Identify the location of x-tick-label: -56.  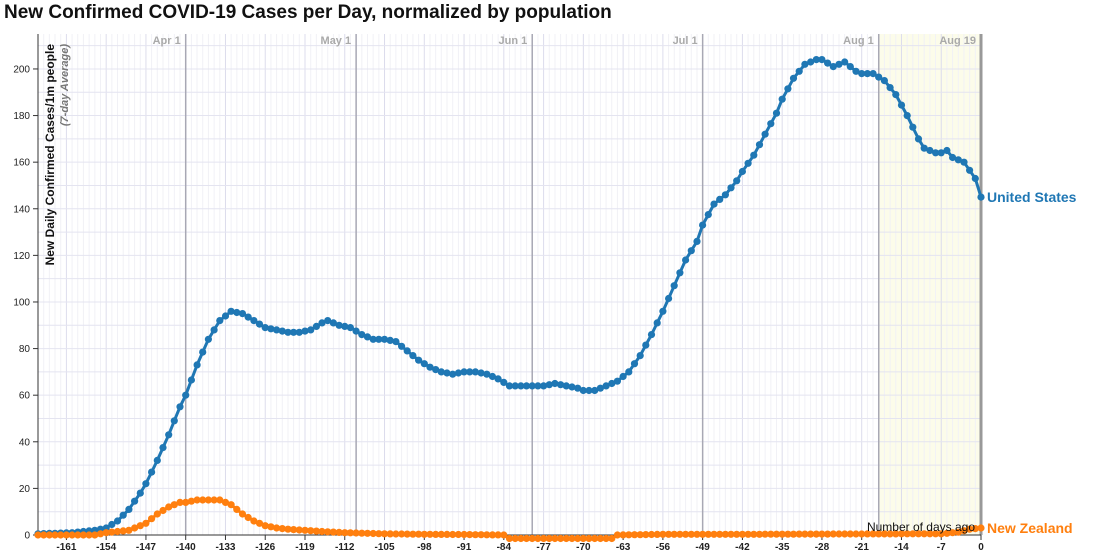
(663, 547).